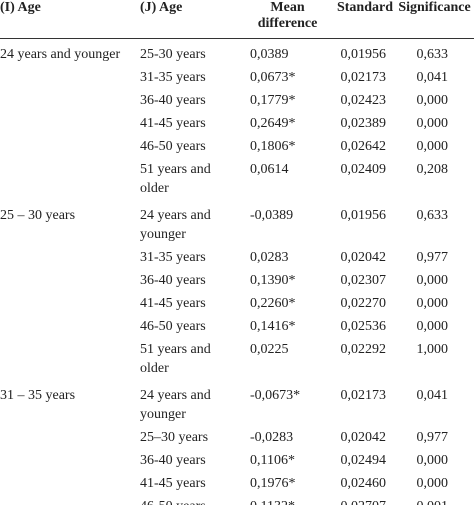 This screenshot has height=505, width=474. Describe the element at coordinates (272, 437) in the screenshot. I see `mean-difference-cell: -0,0283` at that location.